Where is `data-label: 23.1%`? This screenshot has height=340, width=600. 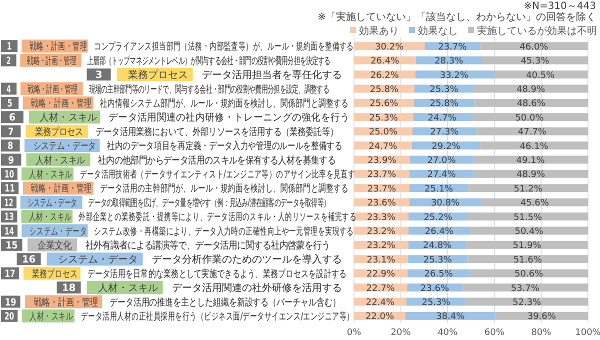
data-label: 23.1% is located at coordinates (381, 260).